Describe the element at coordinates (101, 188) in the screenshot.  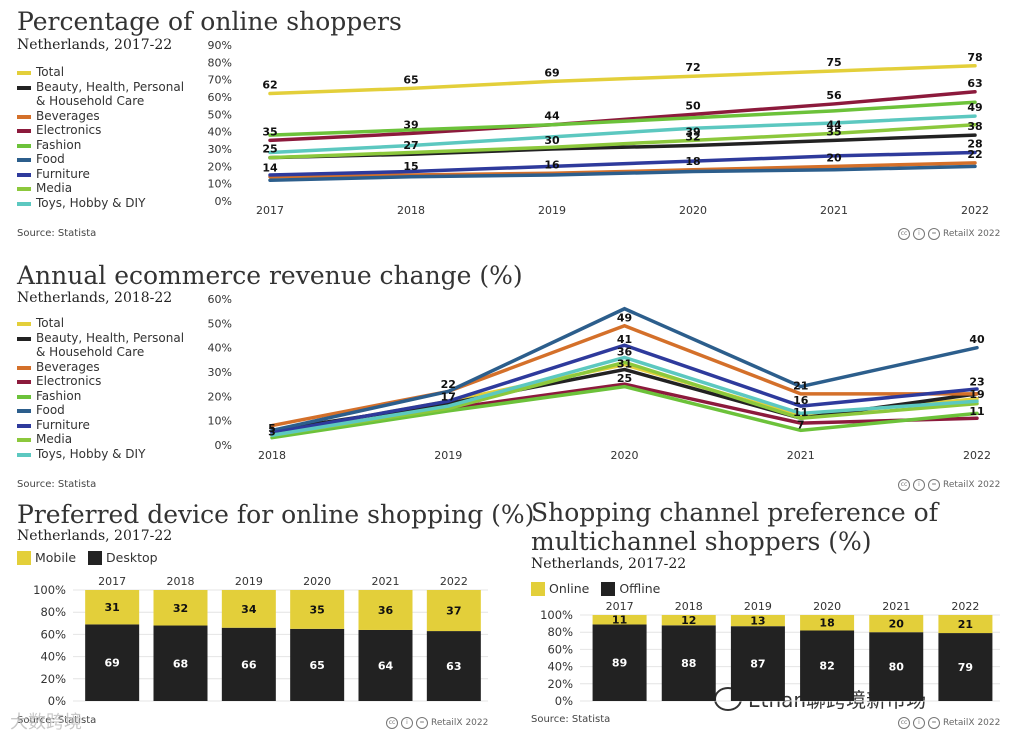
I see `legend-item-media: Media` at that location.